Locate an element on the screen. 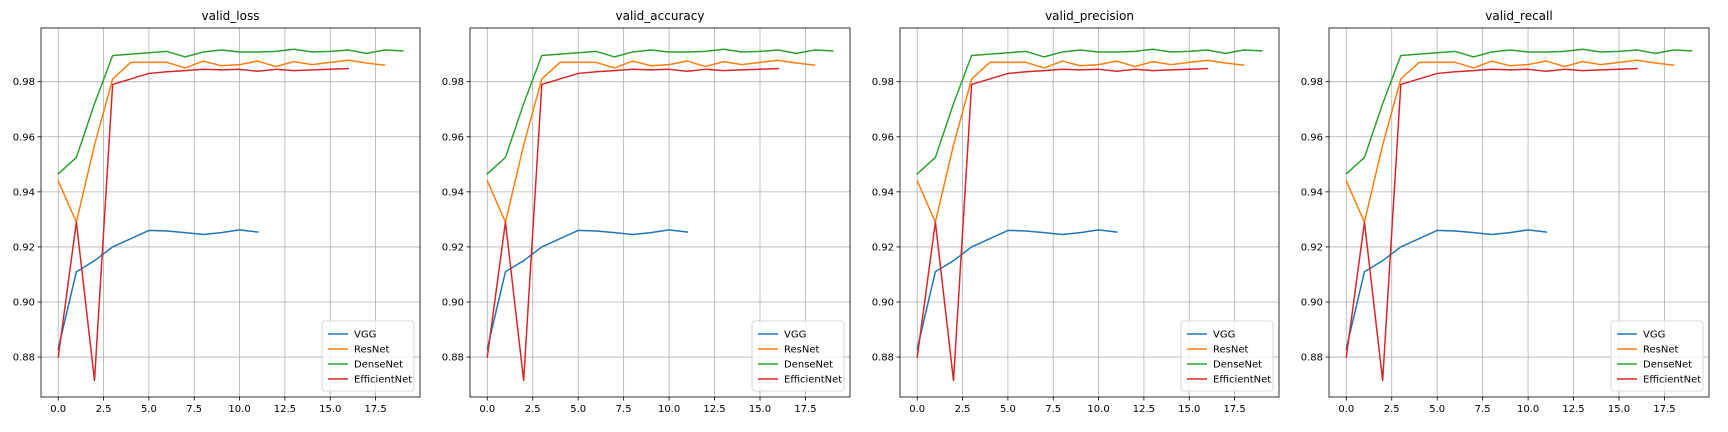  chart-title: valid_precision is located at coordinates (1089, 16).